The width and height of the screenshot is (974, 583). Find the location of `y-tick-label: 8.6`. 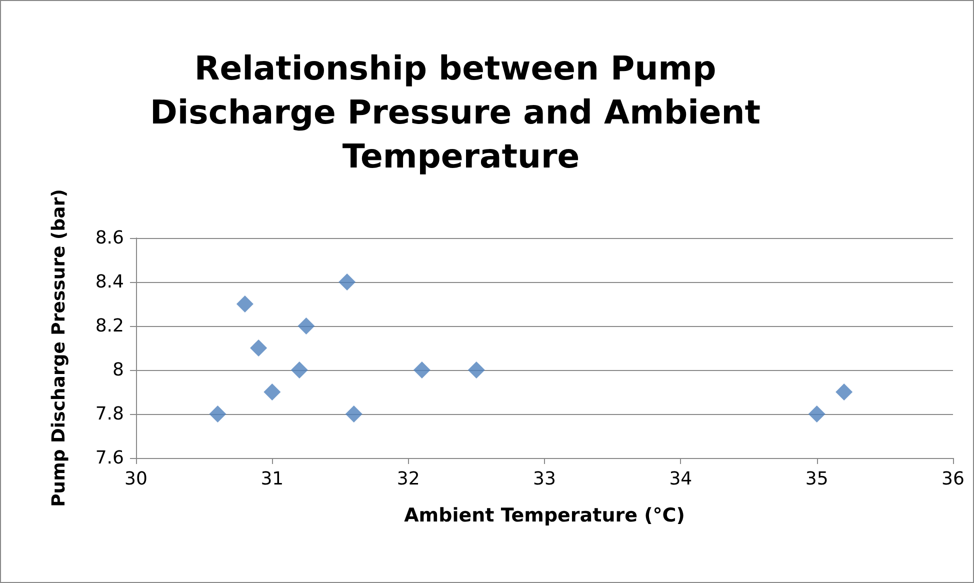

y-tick-label: 8.6 is located at coordinates (109, 238).